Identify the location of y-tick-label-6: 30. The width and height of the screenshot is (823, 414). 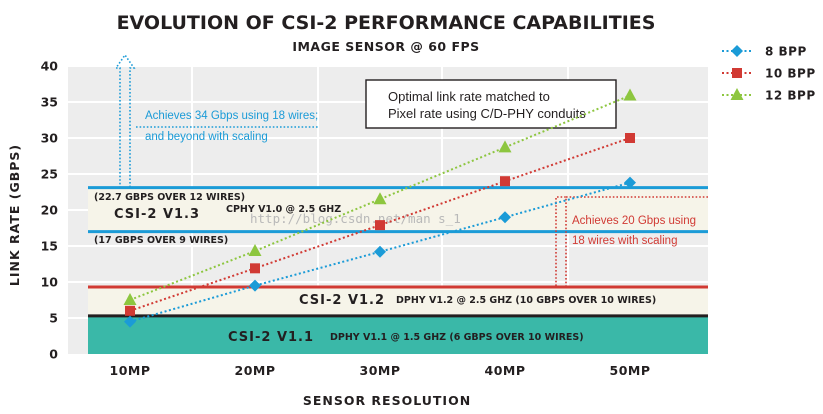
(50, 138).